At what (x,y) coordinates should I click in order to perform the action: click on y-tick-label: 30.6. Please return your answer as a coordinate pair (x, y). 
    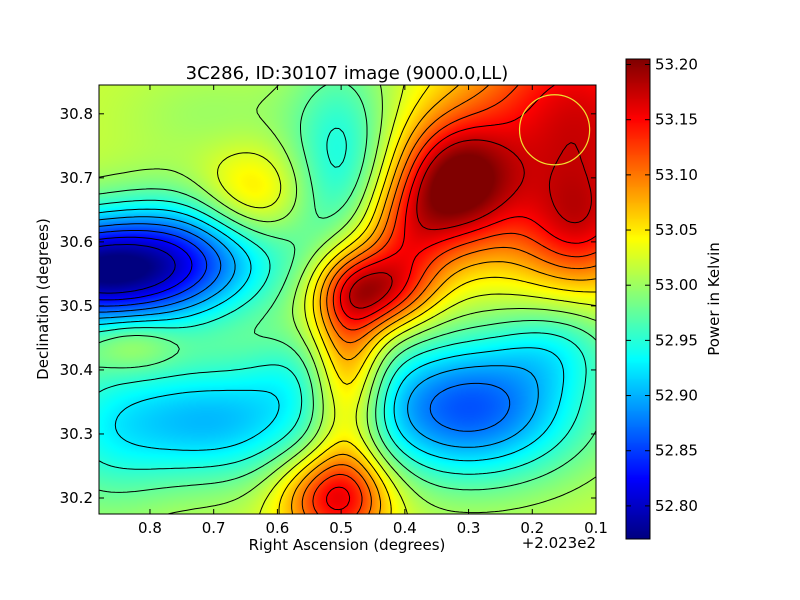
    Looking at the image, I should click on (76, 242).